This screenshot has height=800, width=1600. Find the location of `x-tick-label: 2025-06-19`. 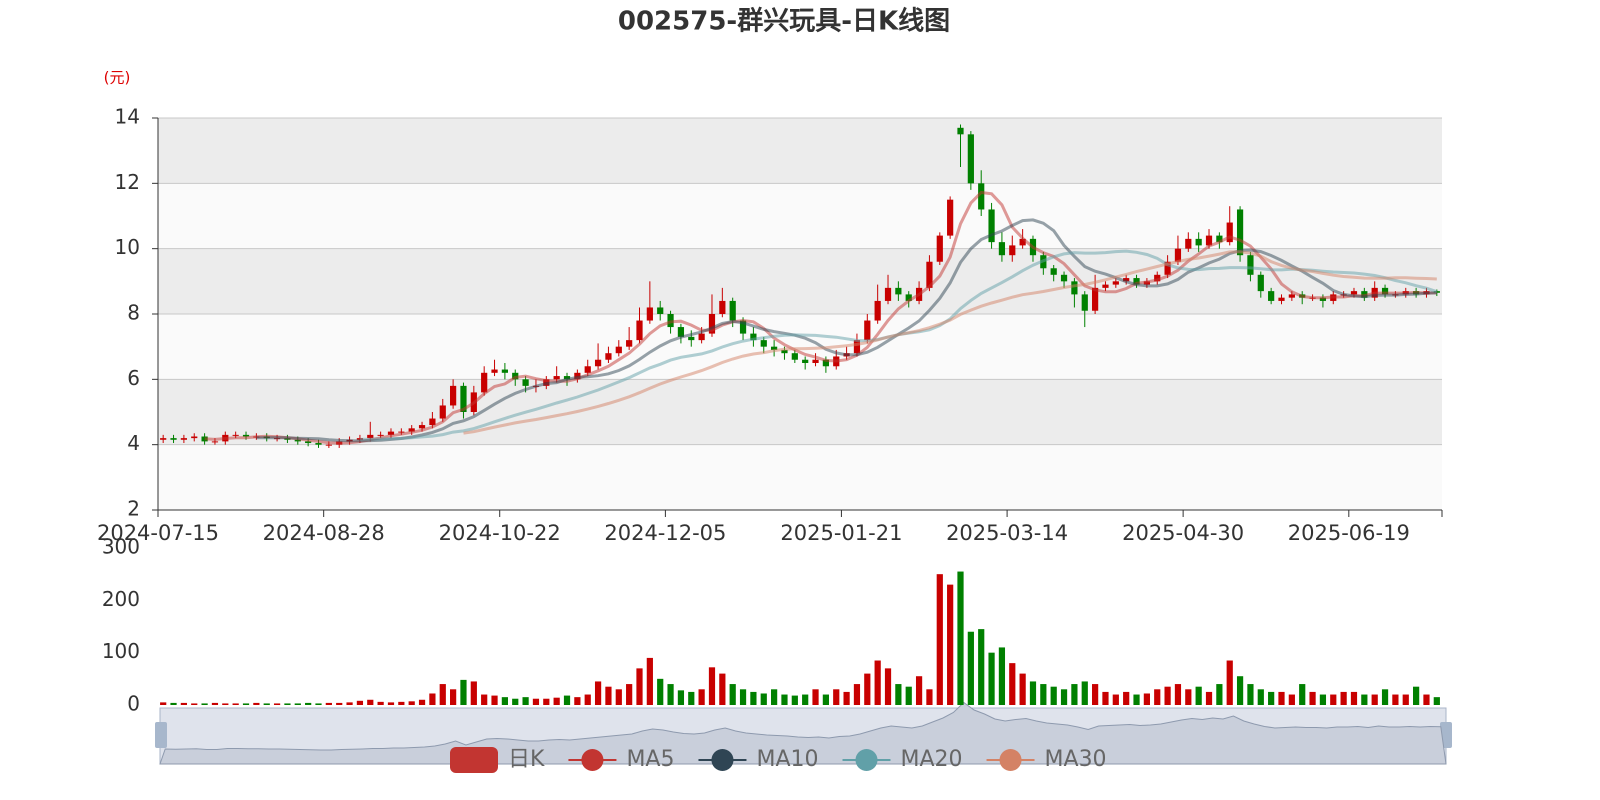

x-tick-label: 2025-06-19 is located at coordinates (1349, 533).